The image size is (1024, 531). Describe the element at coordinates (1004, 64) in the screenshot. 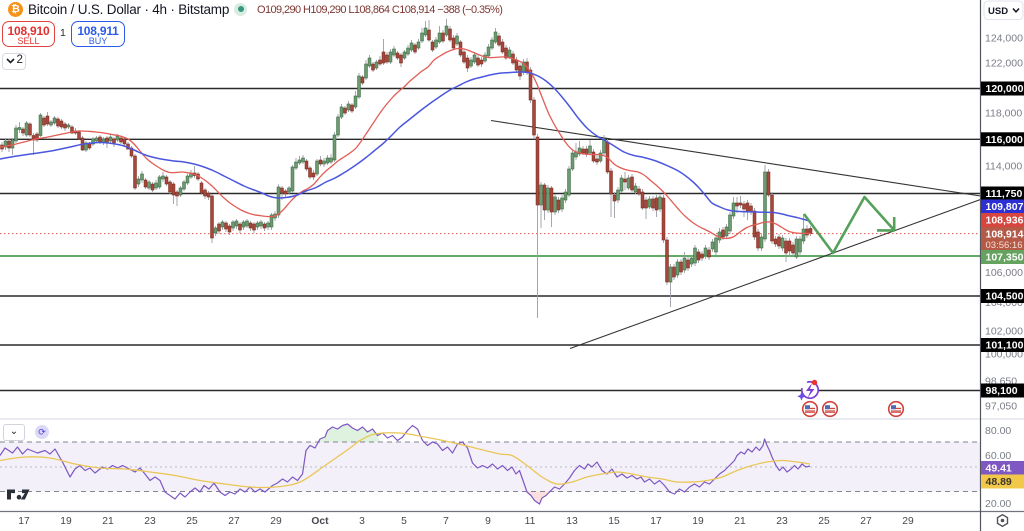

I see `svg-text: 122,000` at that location.